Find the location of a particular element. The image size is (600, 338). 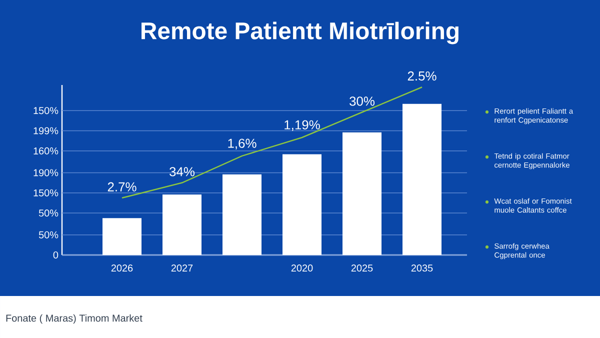

x-tick-label: 2026 is located at coordinates (122, 268).